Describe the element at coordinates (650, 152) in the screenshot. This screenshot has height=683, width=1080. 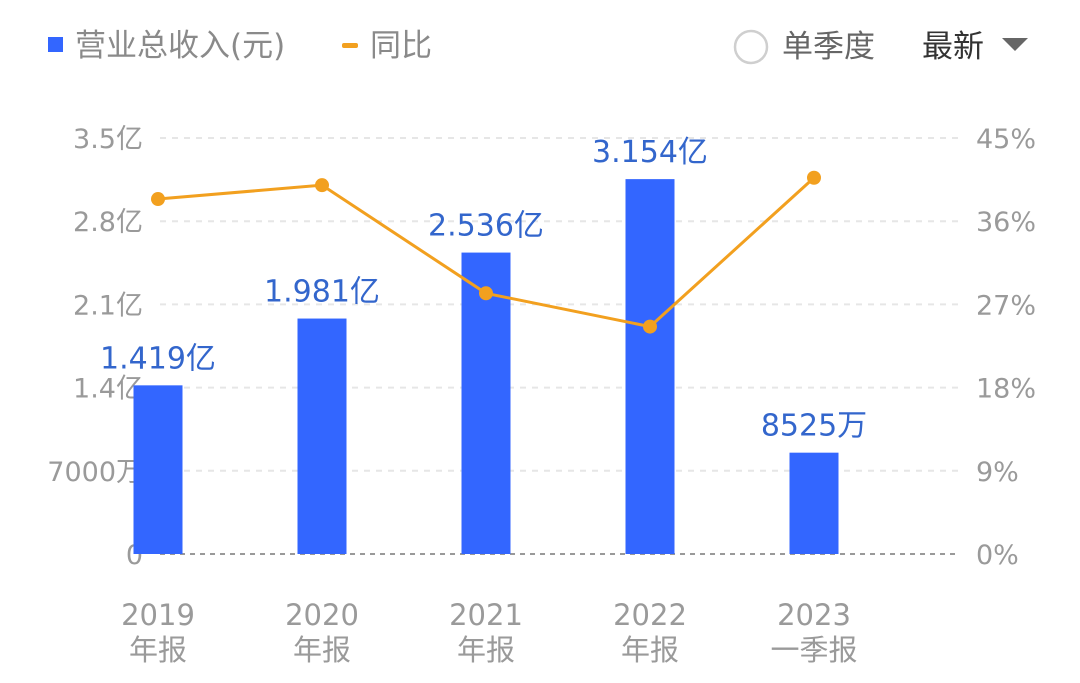
I see `bar-data-label: 3.154亿` at that location.